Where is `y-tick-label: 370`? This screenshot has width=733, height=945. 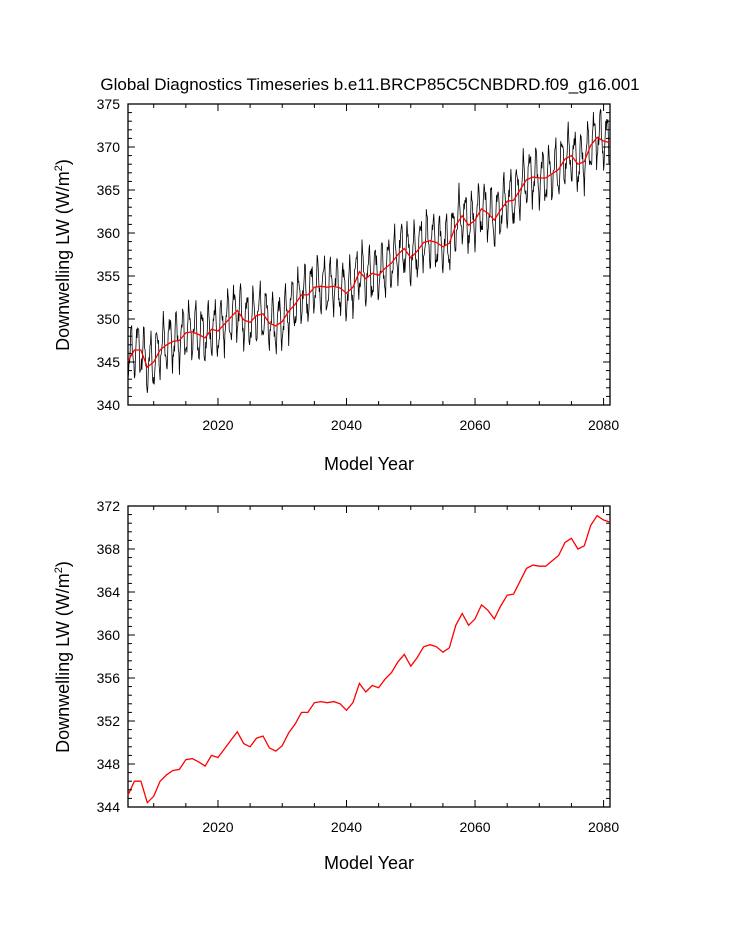 y-tick-label: 370 is located at coordinates (109, 147).